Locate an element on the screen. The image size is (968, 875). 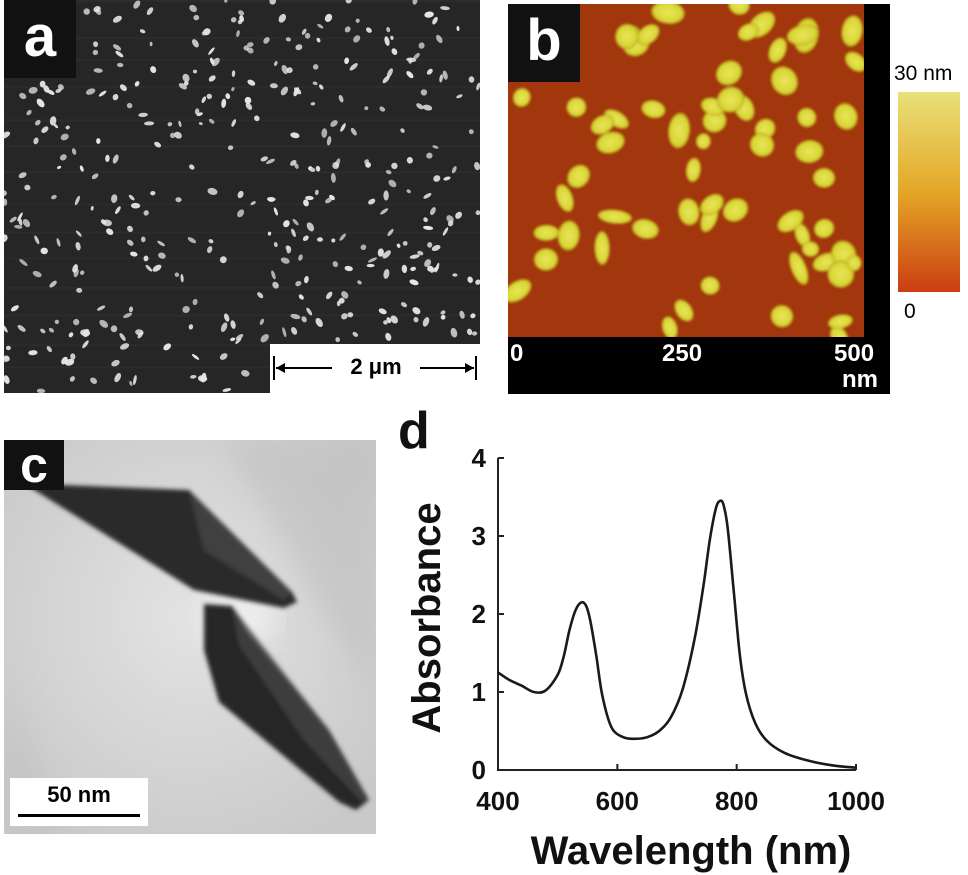
scale-bar-arrow is located at coordinates (375, 368).